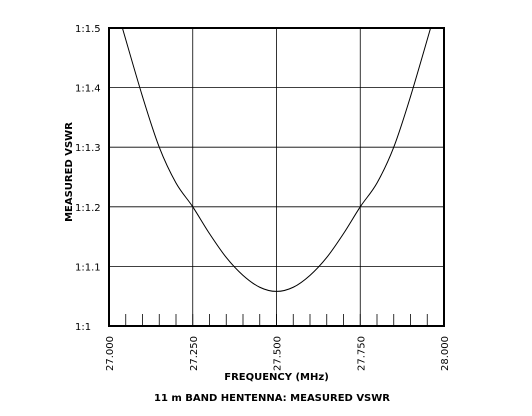 Image resolution: width=532 pixels, height=416 pixels. What do you see at coordinates (194, 353) in the screenshot?
I see `x-tick-label: 27.250` at bounding box center [194, 353].